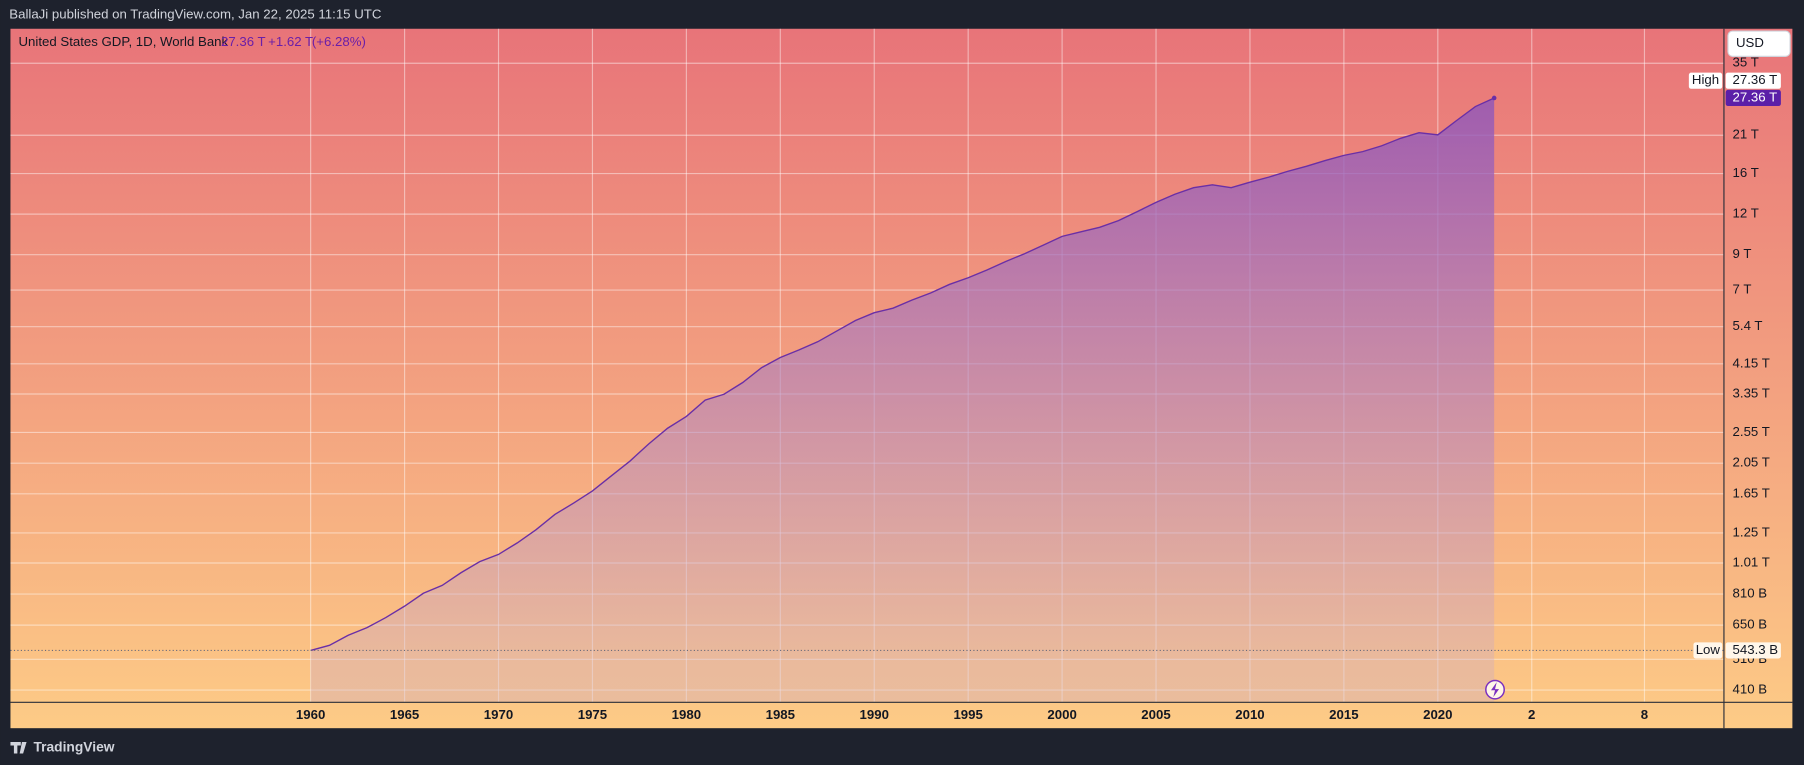 The width and height of the screenshot is (1804, 765). Describe the element at coordinates (1751, 462) in the screenshot. I see `y-tick-label: 2.05 T` at that location.